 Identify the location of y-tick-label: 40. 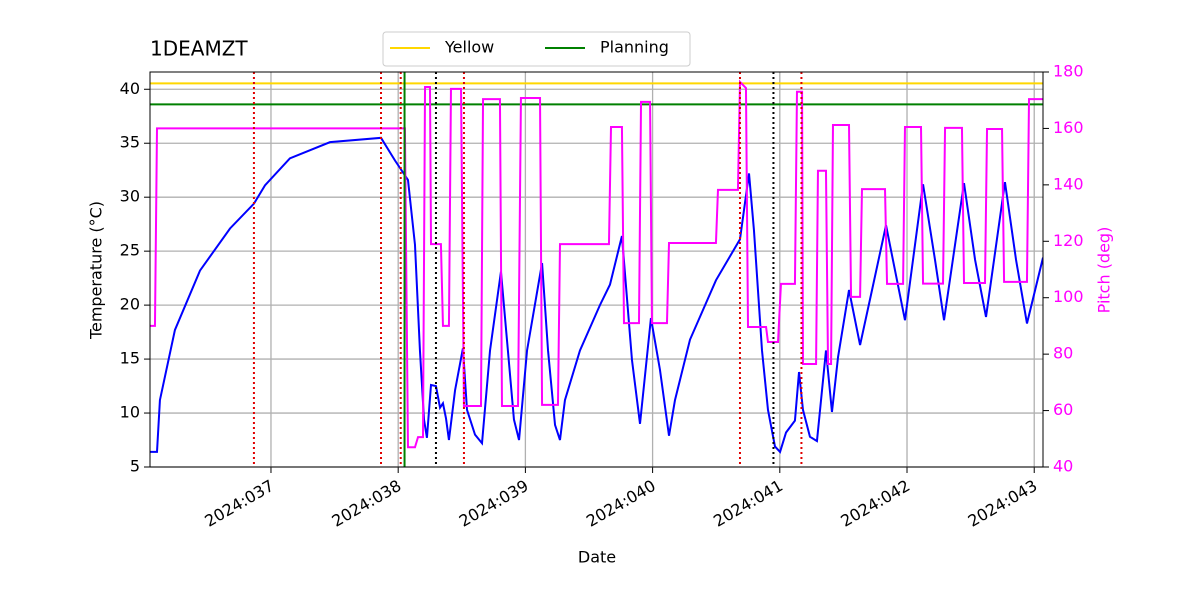
(130, 88).